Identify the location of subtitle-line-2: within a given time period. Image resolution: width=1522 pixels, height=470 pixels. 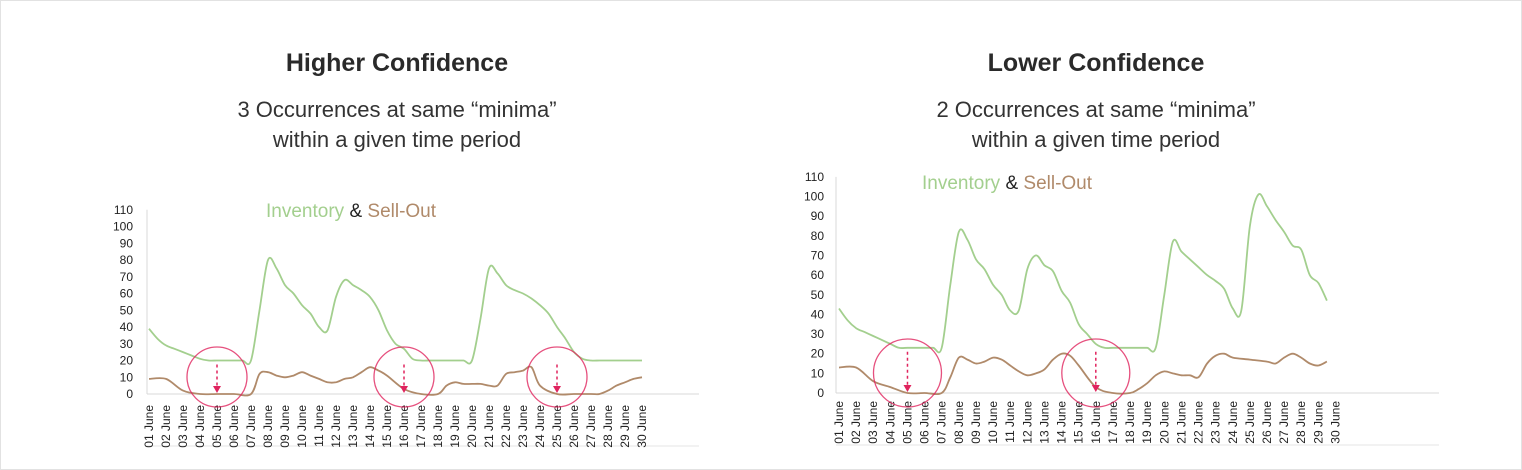
(1096, 139).